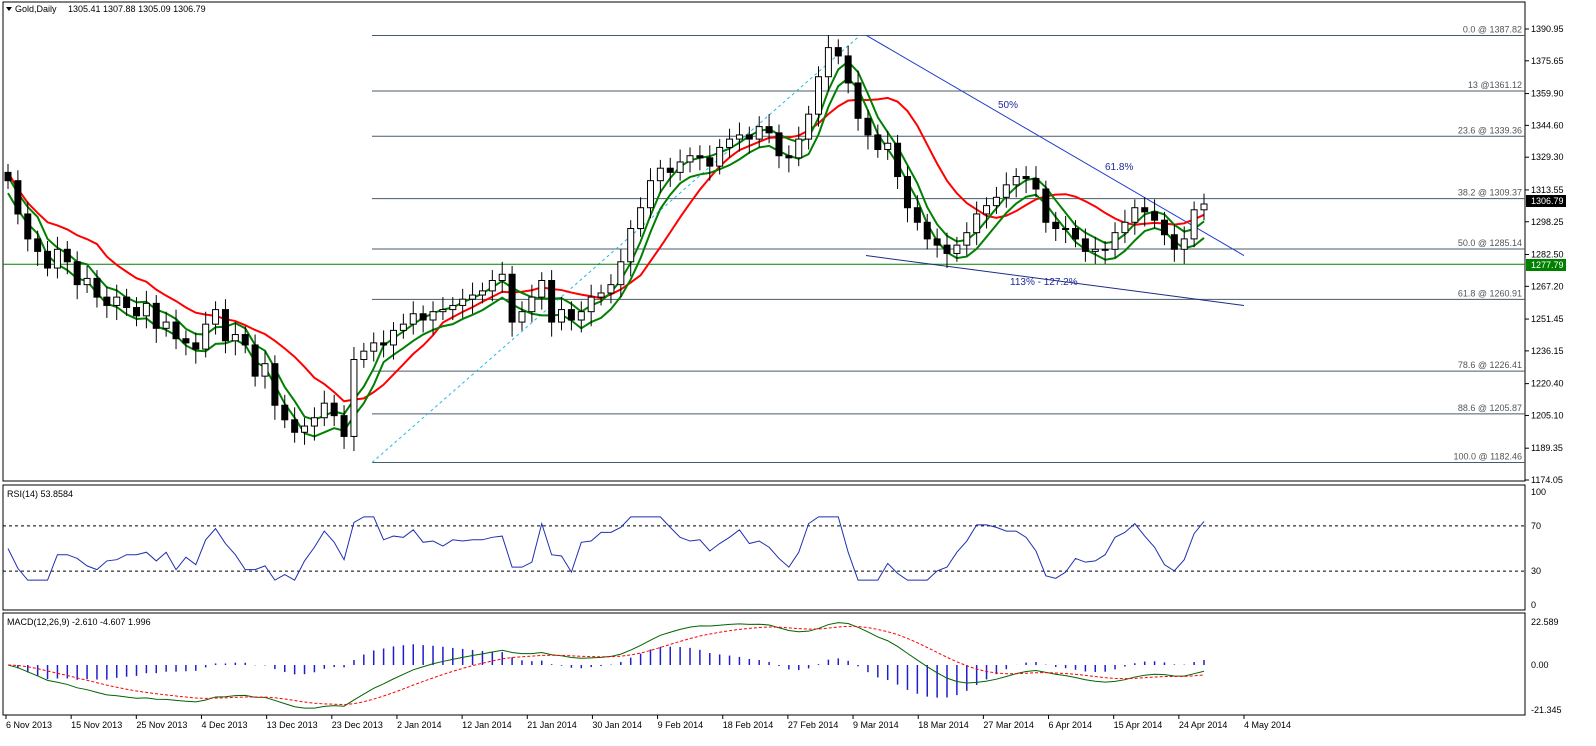  Describe the element at coordinates (9, 9) in the screenshot. I see `symbol-dropdown-icon` at that location.